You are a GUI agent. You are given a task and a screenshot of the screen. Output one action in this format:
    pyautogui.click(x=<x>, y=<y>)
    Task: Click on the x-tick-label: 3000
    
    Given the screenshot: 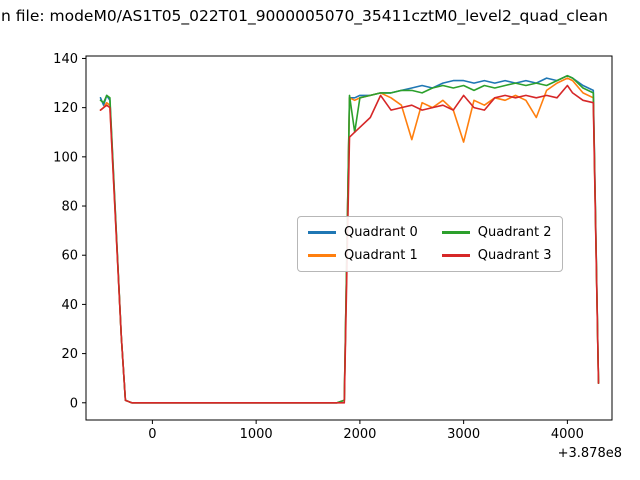 What is the action you would take?
    pyautogui.click(x=463, y=434)
    